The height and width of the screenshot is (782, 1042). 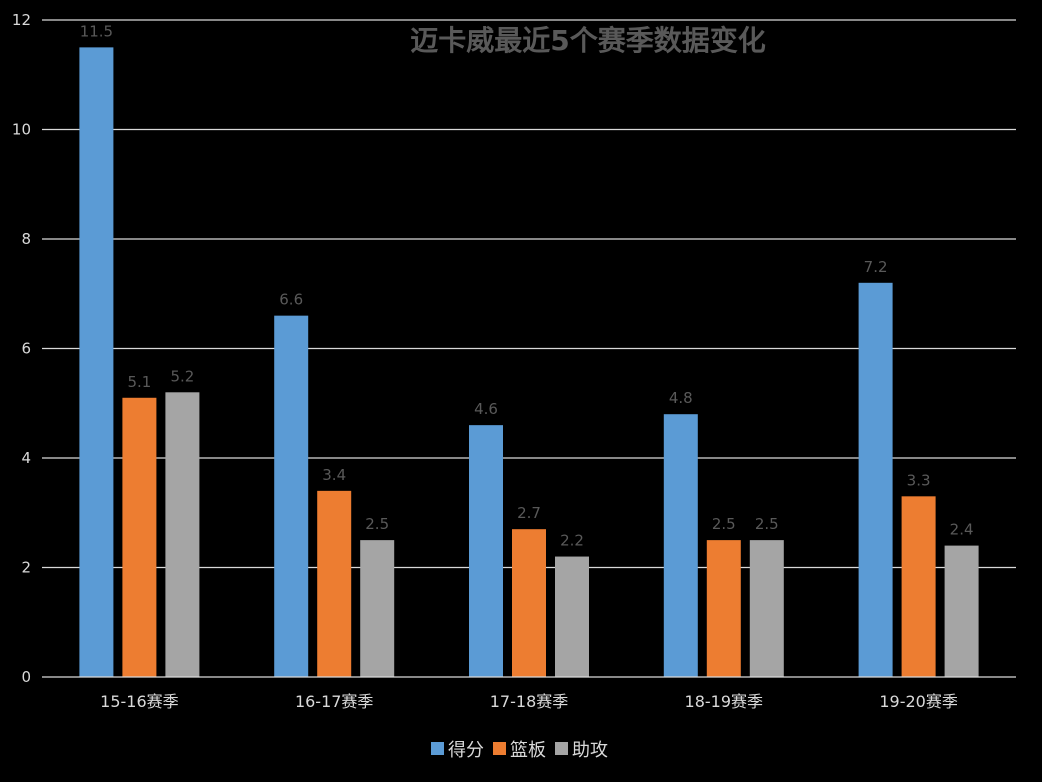 What do you see at coordinates (875, 479) in the screenshot?
I see `bar-得分-19-20赛季` at bounding box center [875, 479].